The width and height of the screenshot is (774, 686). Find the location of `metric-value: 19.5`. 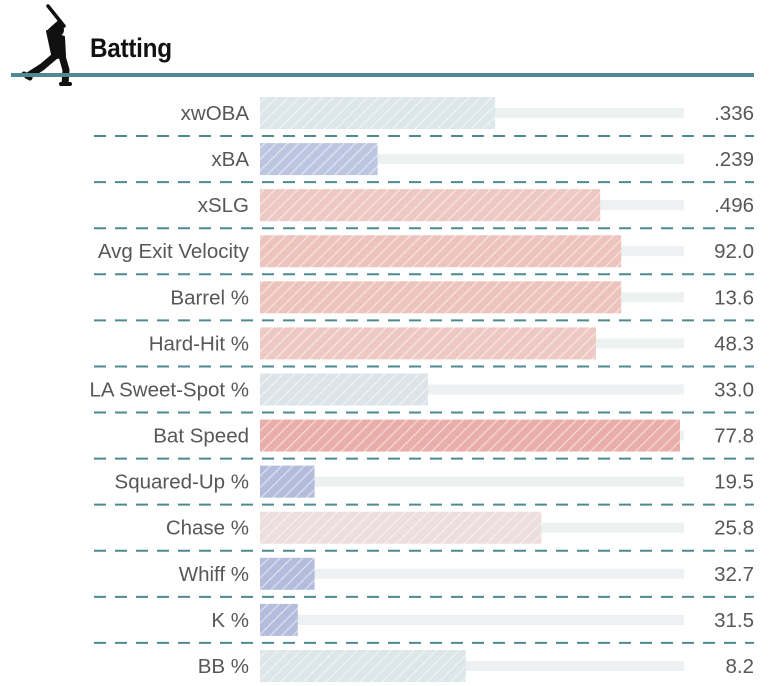

metric-value: 19.5 is located at coordinates (734, 482).